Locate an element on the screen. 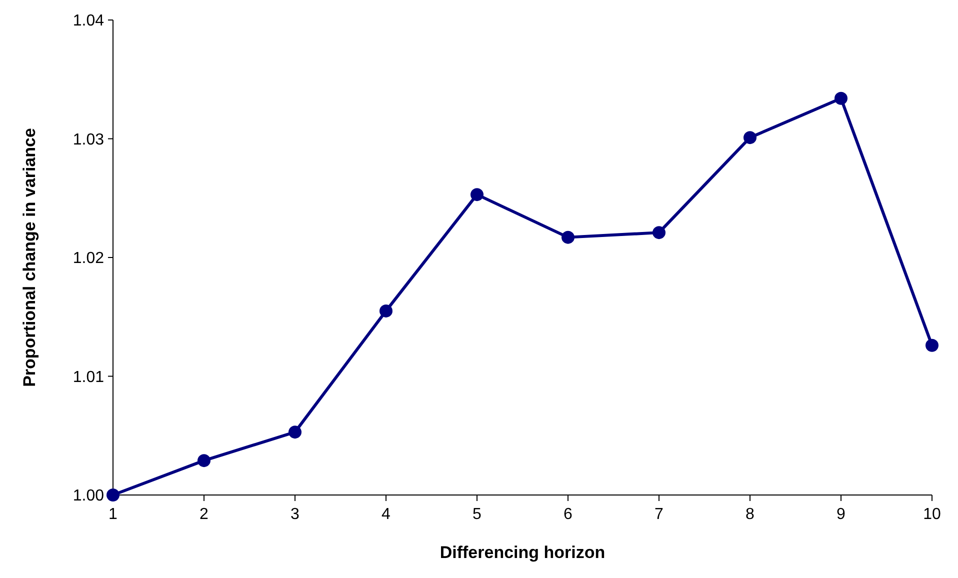 The height and width of the screenshot is (578, 958). x-tick-label: 7 is located at coordinates (659, 514).